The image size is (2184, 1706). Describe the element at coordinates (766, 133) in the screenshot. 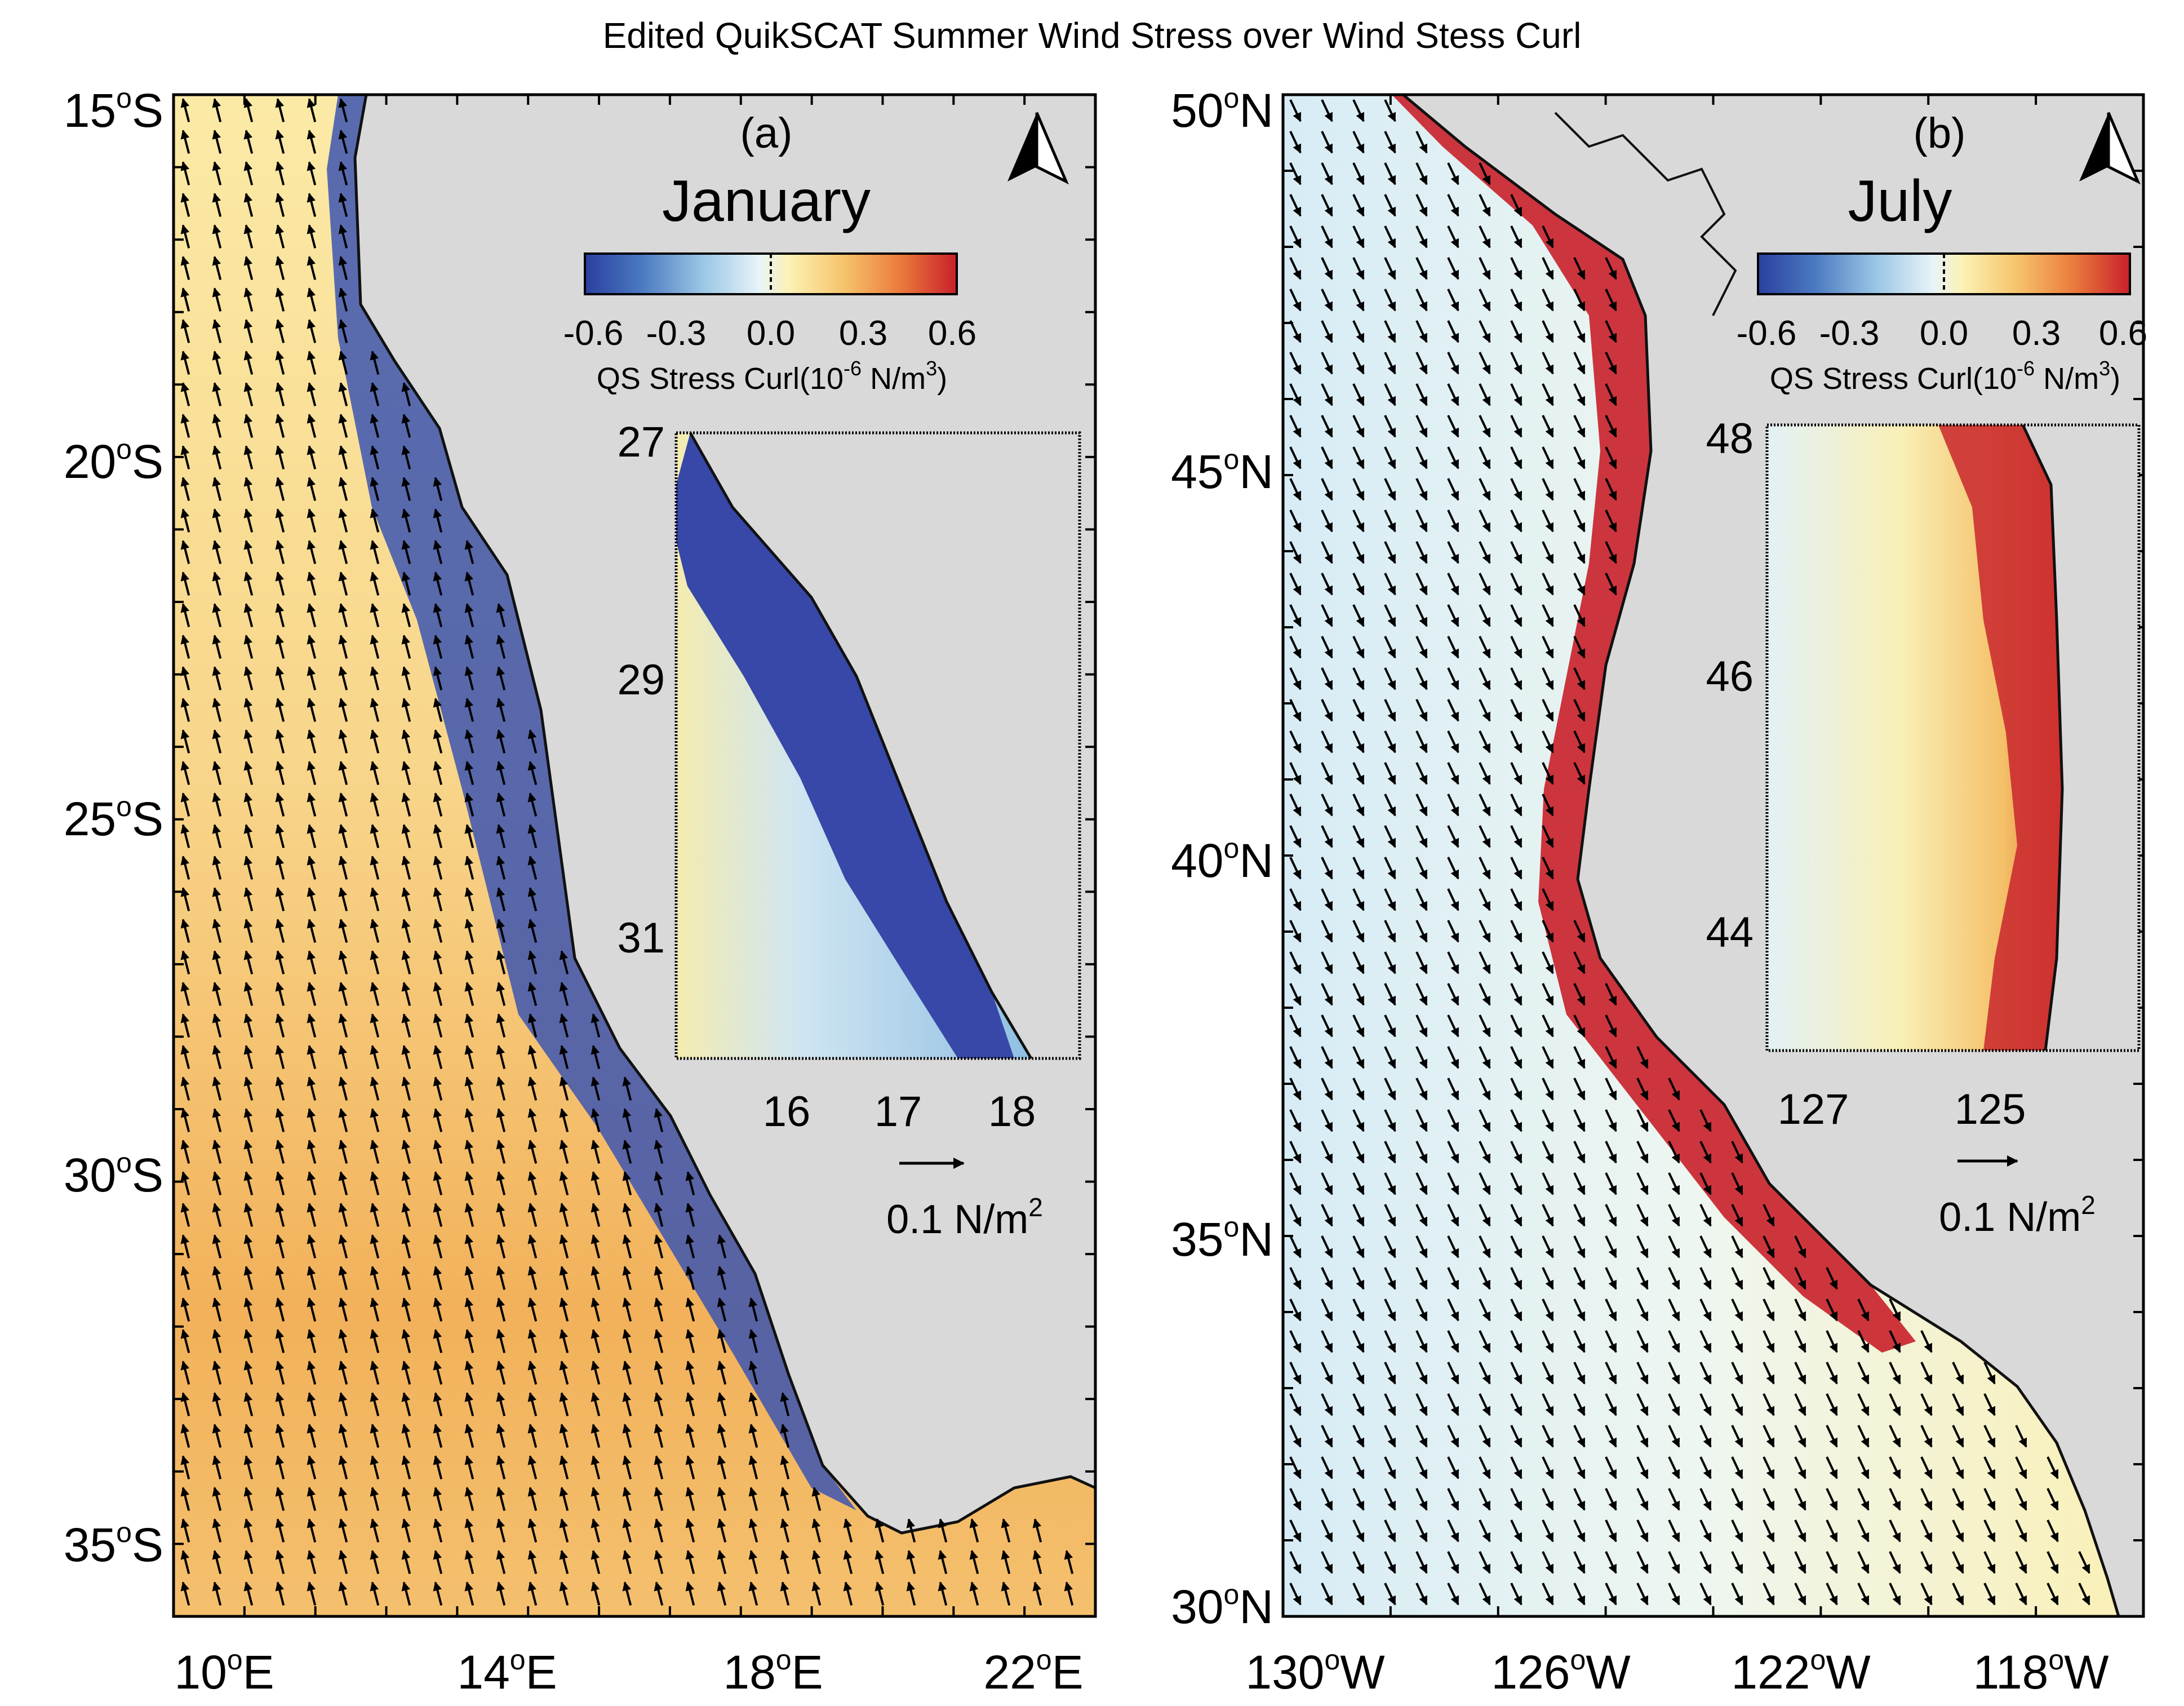

I see `panel-label-a: (a)` at that location.